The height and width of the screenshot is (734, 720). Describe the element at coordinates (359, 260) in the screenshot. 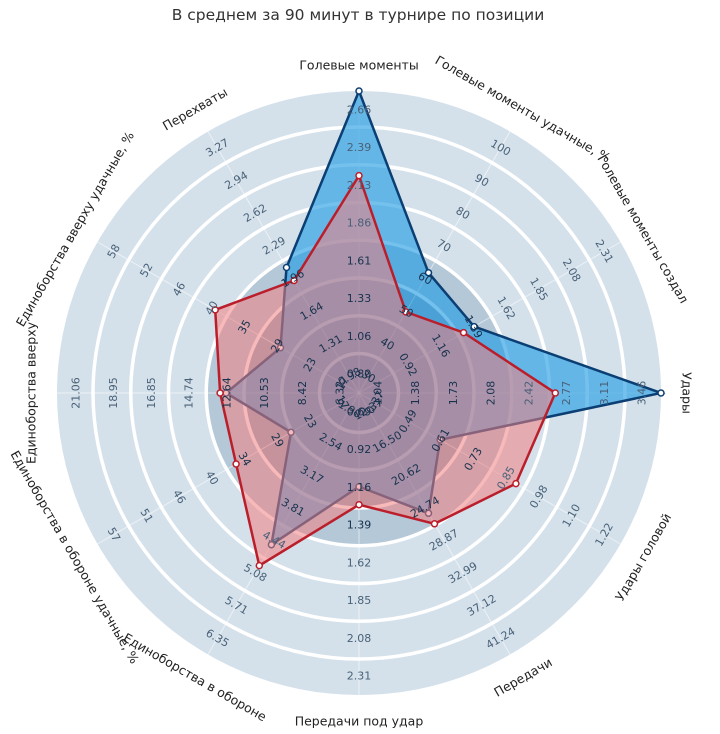

I see `tick-label: 1.61` at that location.